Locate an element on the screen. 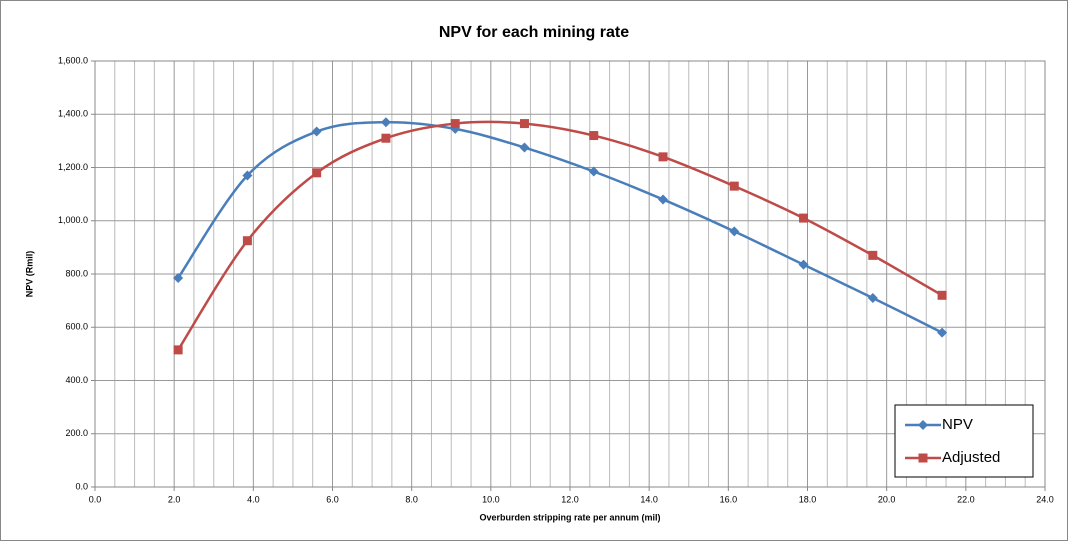 The height and width of the screenshot is (542, 1069). x-tick-label: 14.0 is located at coordinates (649, 499).